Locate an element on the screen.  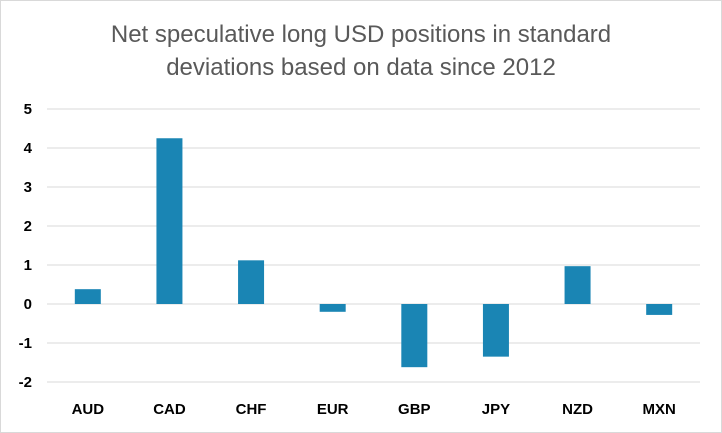
bar-gbp is located at coordinates (414, 336).